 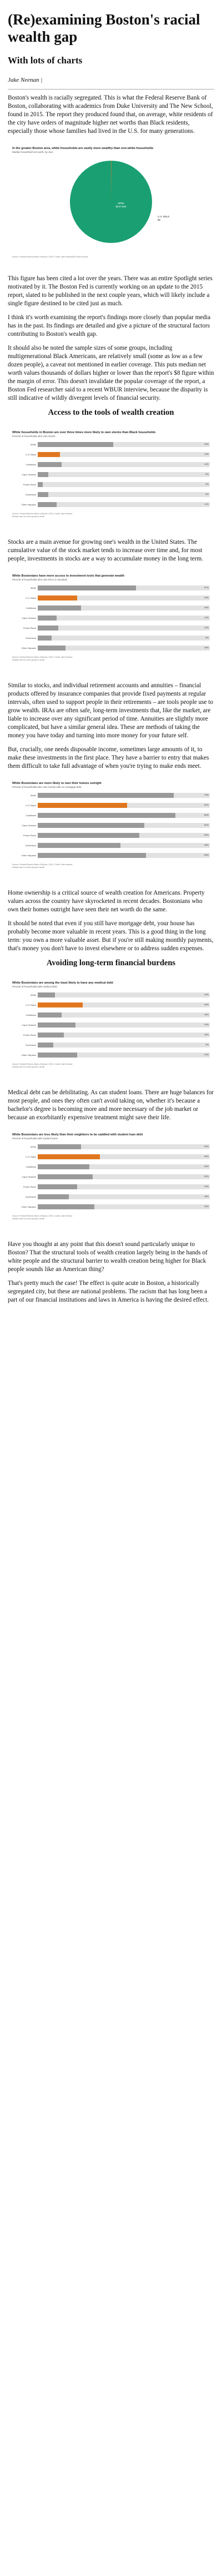 I want to click on bar-row: White 79%, so click(x=111, y=795).